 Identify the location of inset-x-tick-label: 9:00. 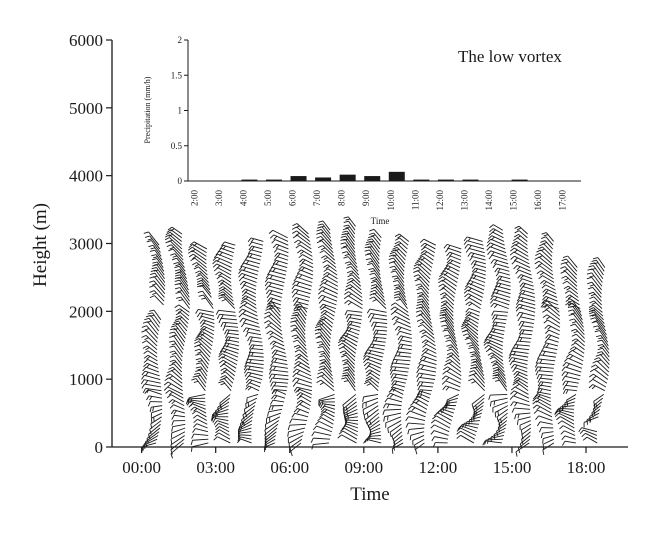
(366, 198).